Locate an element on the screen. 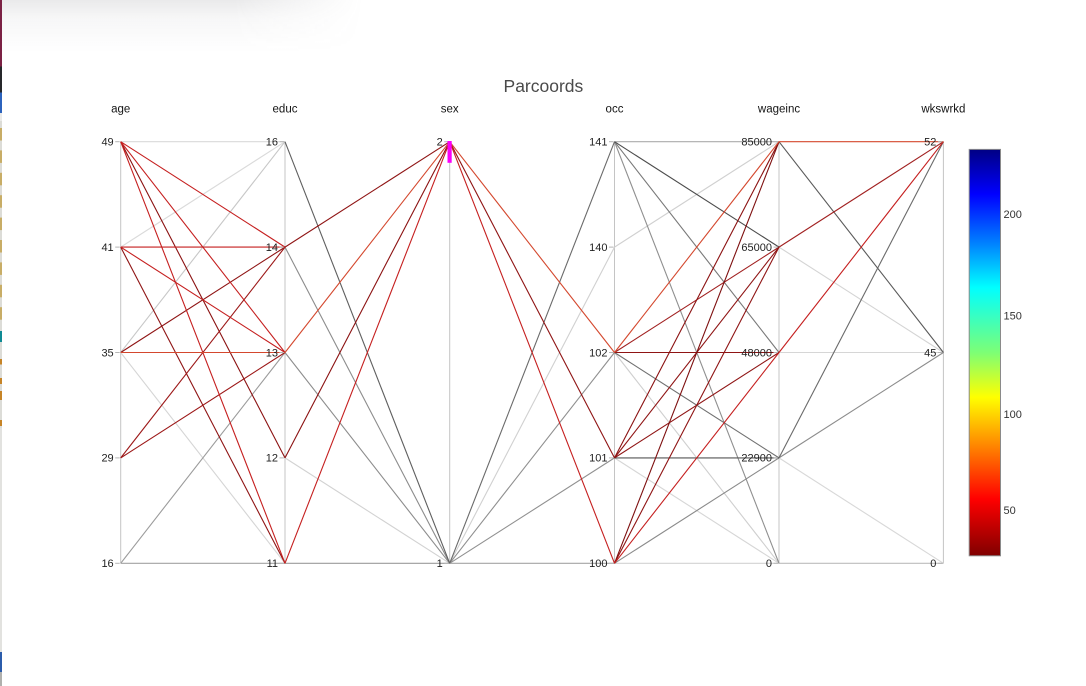  svg-text: 140 is located at coordinates (598, 248).